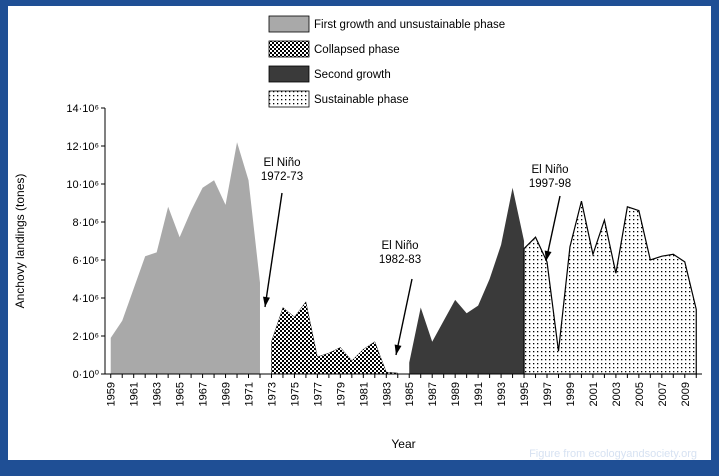 Image resolution: width=719 pixels, height=476 pixels. I want to click on x-tick-label: 2003, so click(617, 394).